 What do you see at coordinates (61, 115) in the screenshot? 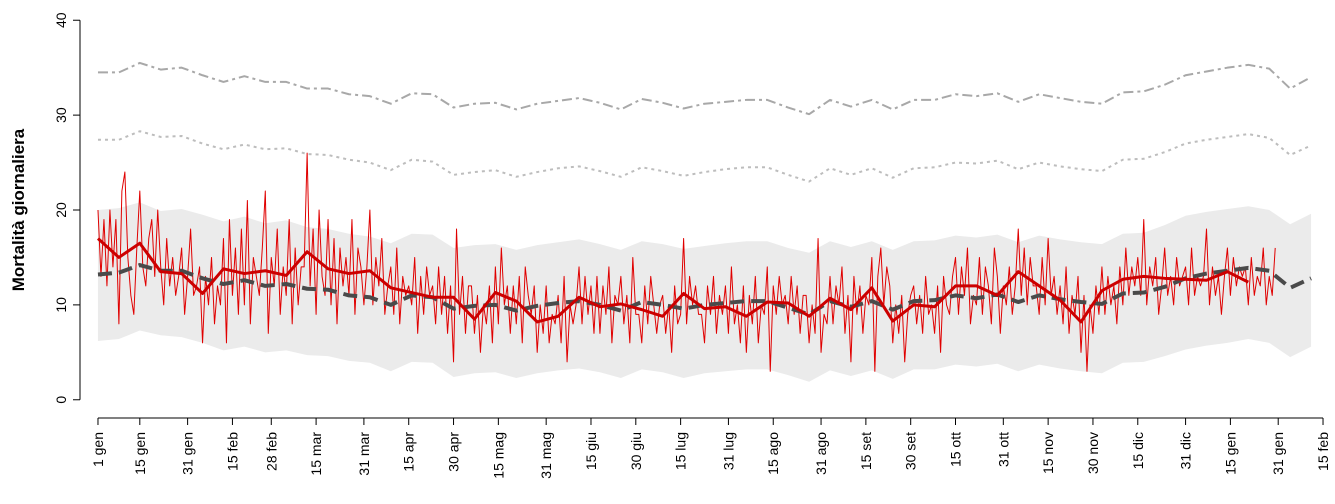
I see `y-tick-label: 30` at bounding box center [61, 115].